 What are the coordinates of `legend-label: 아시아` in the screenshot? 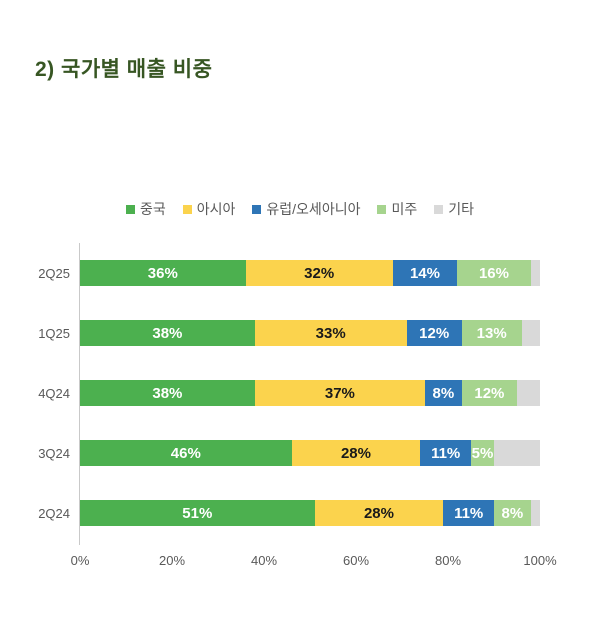 It's located at (216, 209).